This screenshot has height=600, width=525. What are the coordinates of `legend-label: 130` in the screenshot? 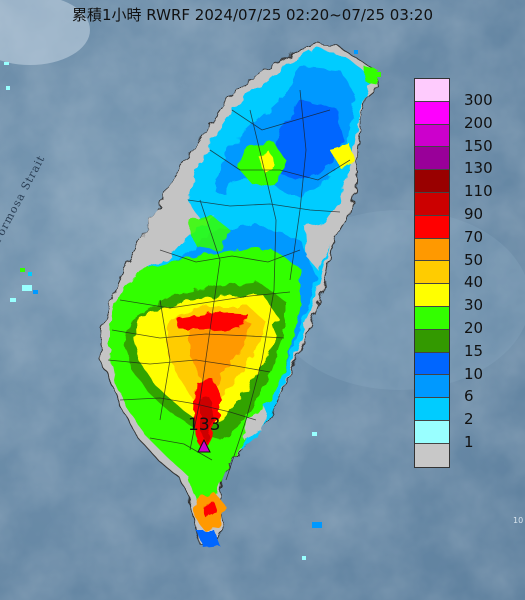 It's located at (478, 168).